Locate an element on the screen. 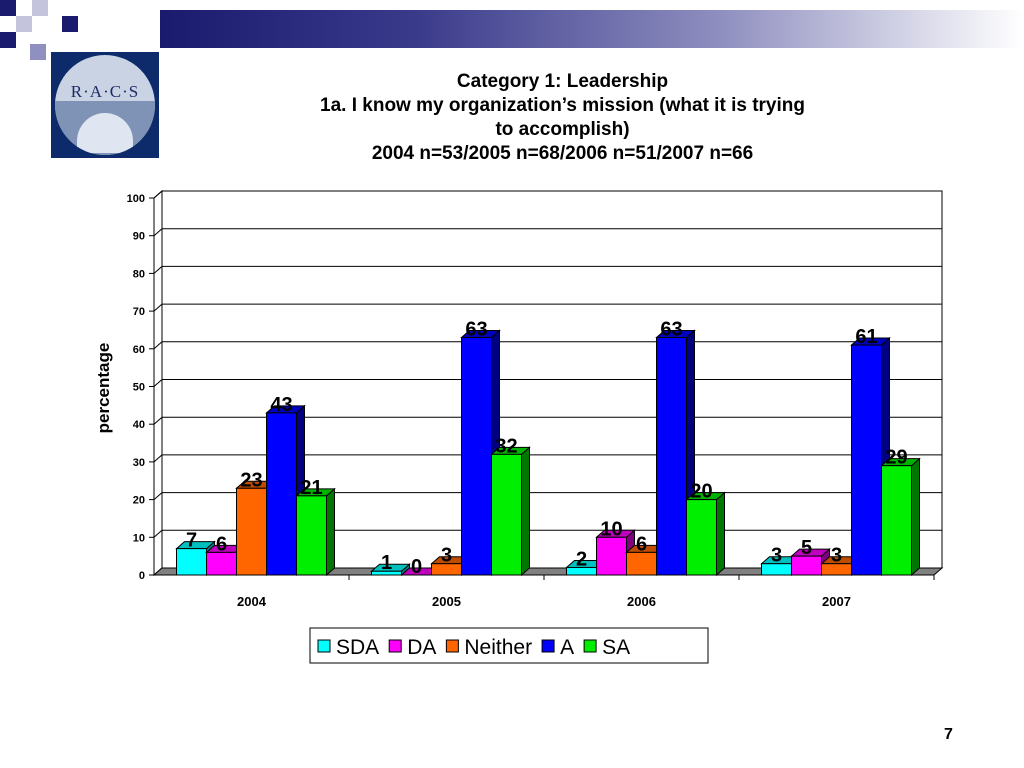 Image resolution: width=1024 pixels, height=768 pixels. x-tick-label: 2007 is located at coordinates (836, 601).